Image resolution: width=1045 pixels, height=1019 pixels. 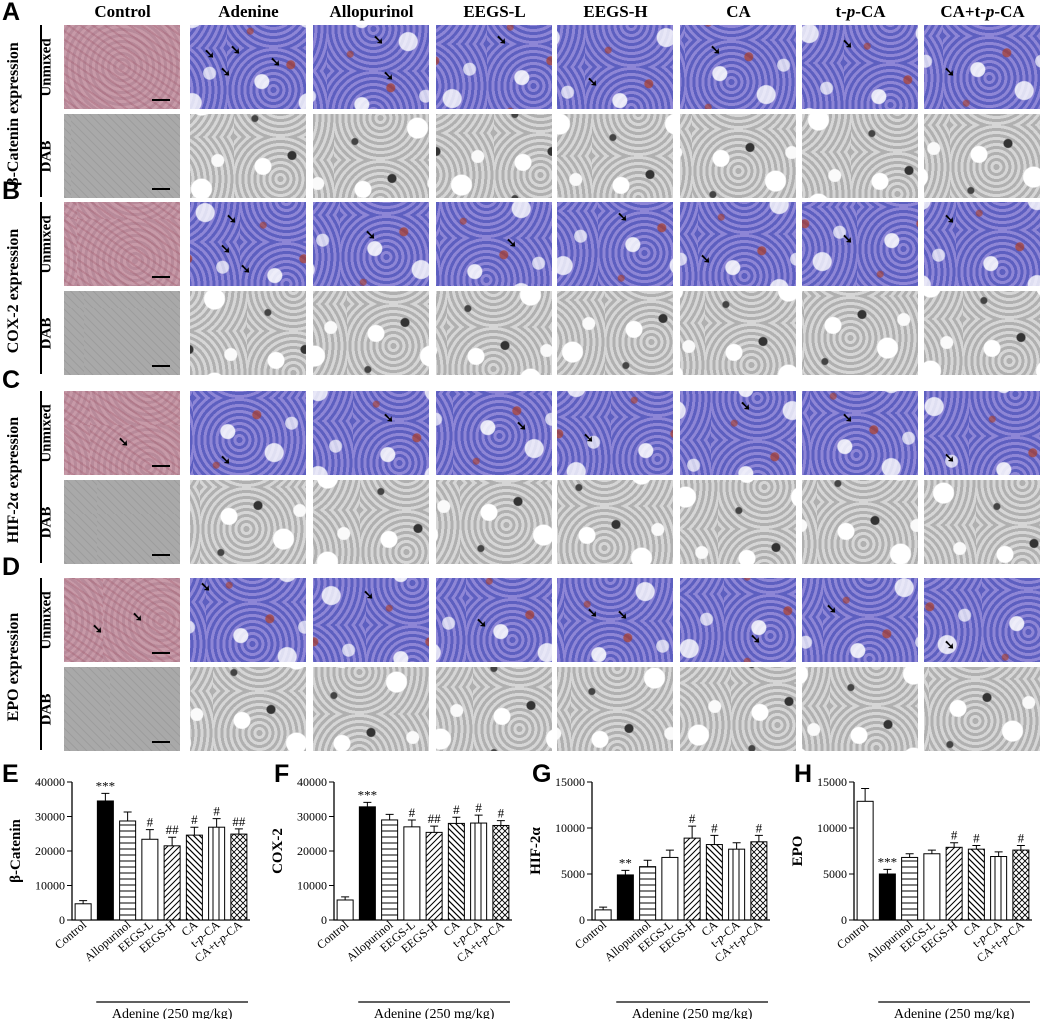 What do you see at coordinates (11, 567) in the screenshot?
I see `panel-letter: D` at bounding box center [11, 567].